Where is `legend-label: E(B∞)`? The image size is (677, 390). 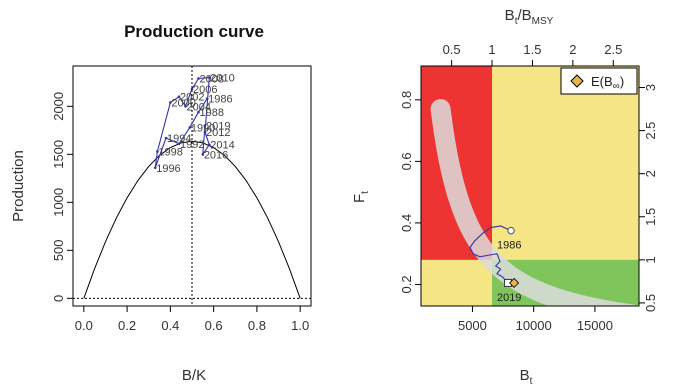
legend-label: E(B∞) is located at coordinates (607, 83).